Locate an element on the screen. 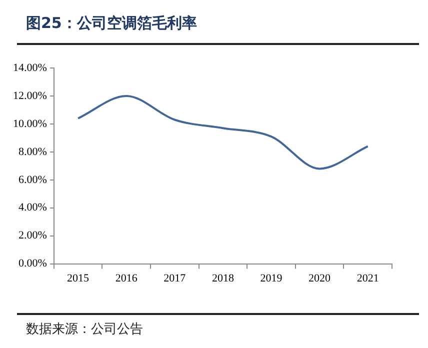 Image resolution: width=428 pixels, height=348 pixels. y-tick-label: 14.00% is located at coordinates (29, 68).